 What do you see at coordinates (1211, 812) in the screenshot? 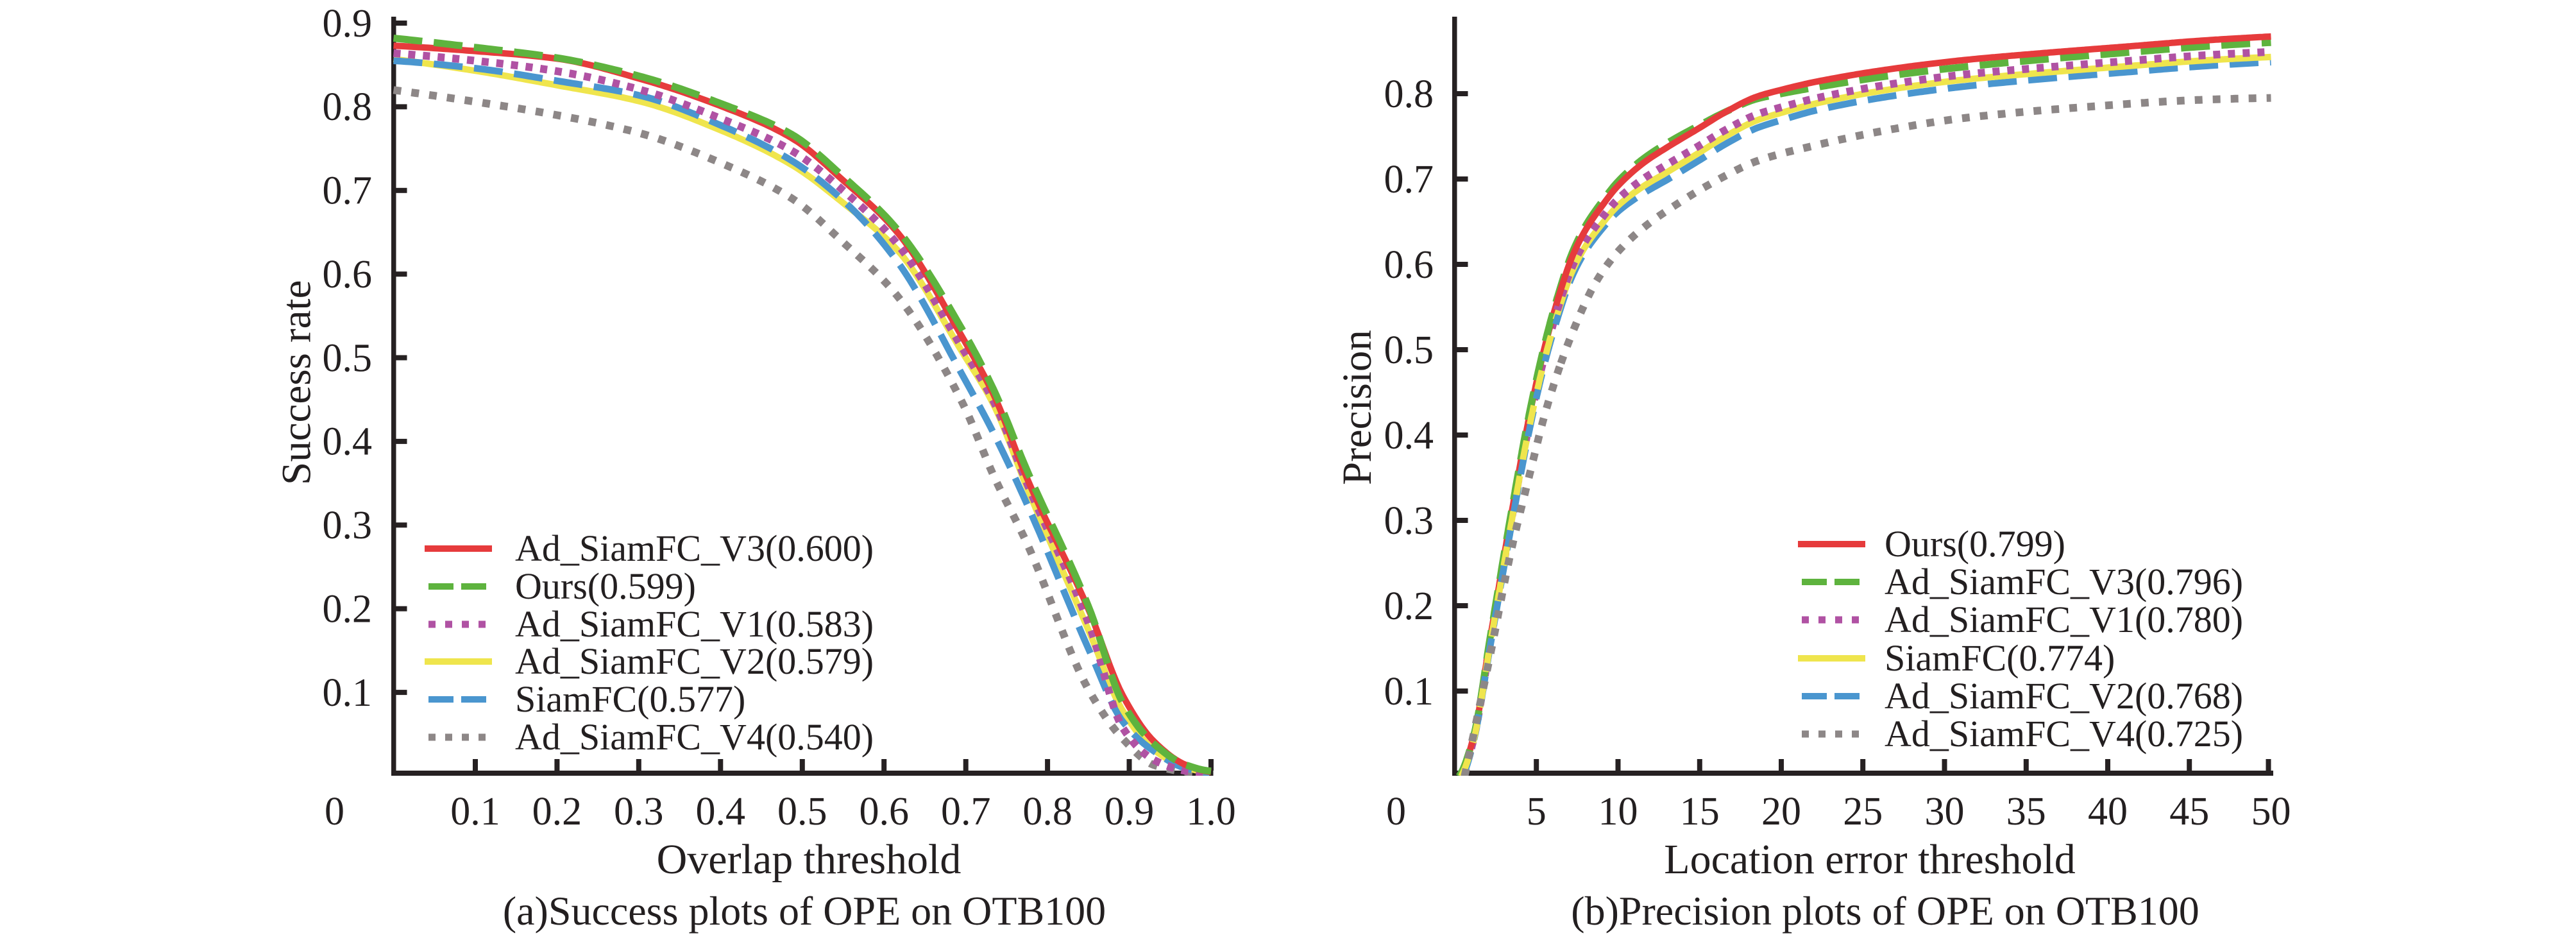
I see `svg-text: 1.0` at bounding box center [1211, 812].